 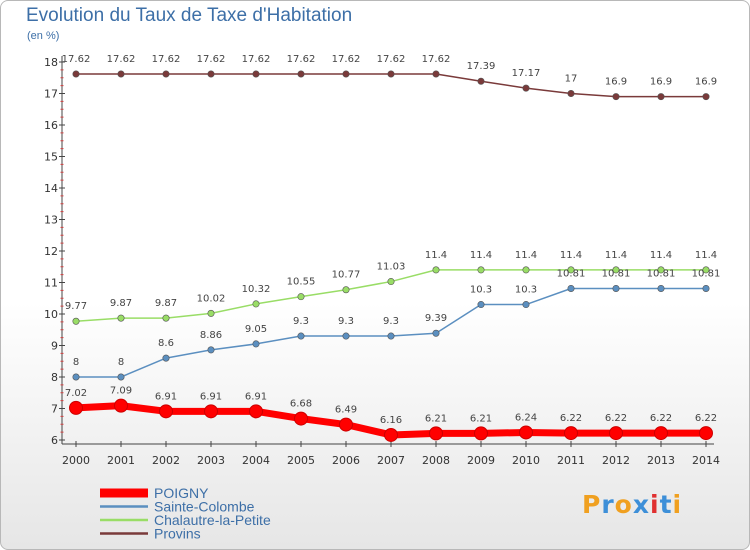 What do you see at coordinates (51, 125) in the screenshot?
I see `y-tick-label: 16` at bounding box center [51, 125].